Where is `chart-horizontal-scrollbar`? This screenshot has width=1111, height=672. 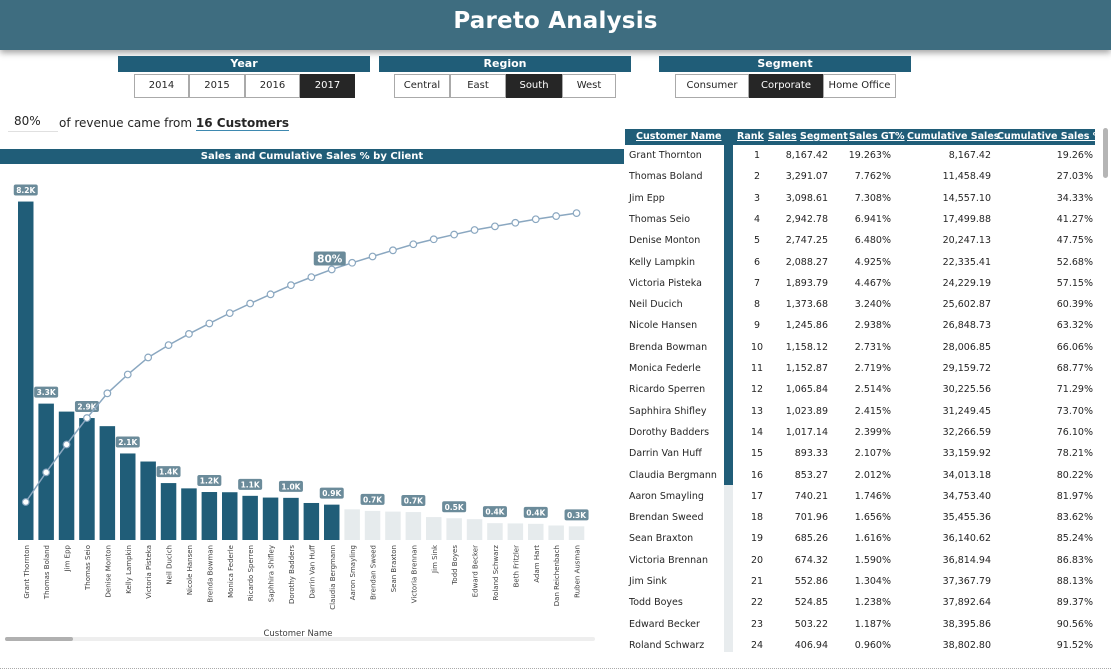 chart-horizontal-scrollbar is located at coordinates (300, 639).